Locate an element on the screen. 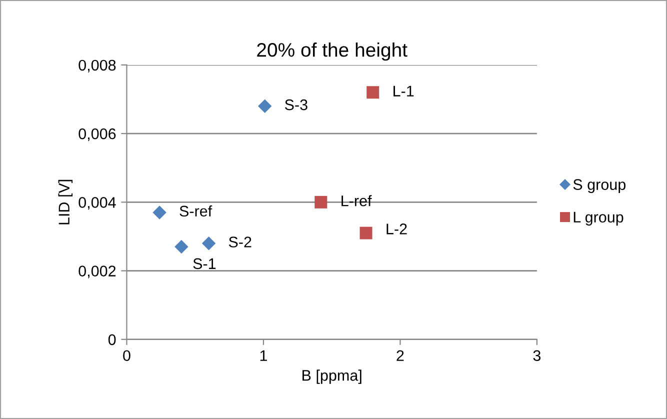 The image size is (667, 419). annotation: S-ref is located at coordinates (196, 211).